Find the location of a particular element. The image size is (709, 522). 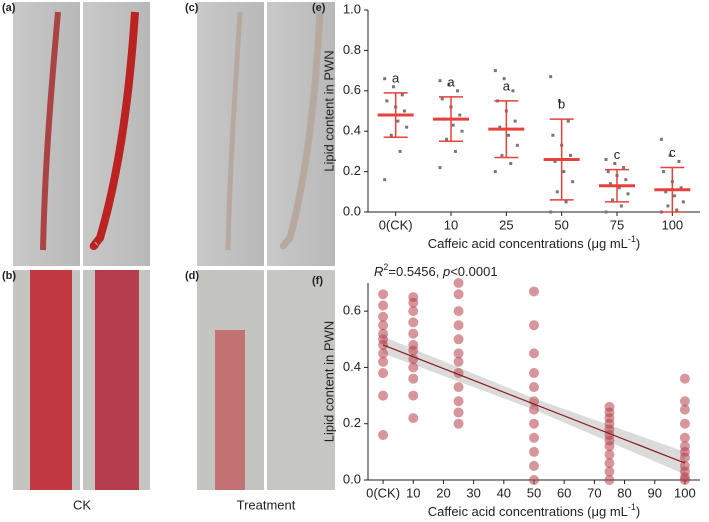

fit-line is located at coordinates (534, 404).